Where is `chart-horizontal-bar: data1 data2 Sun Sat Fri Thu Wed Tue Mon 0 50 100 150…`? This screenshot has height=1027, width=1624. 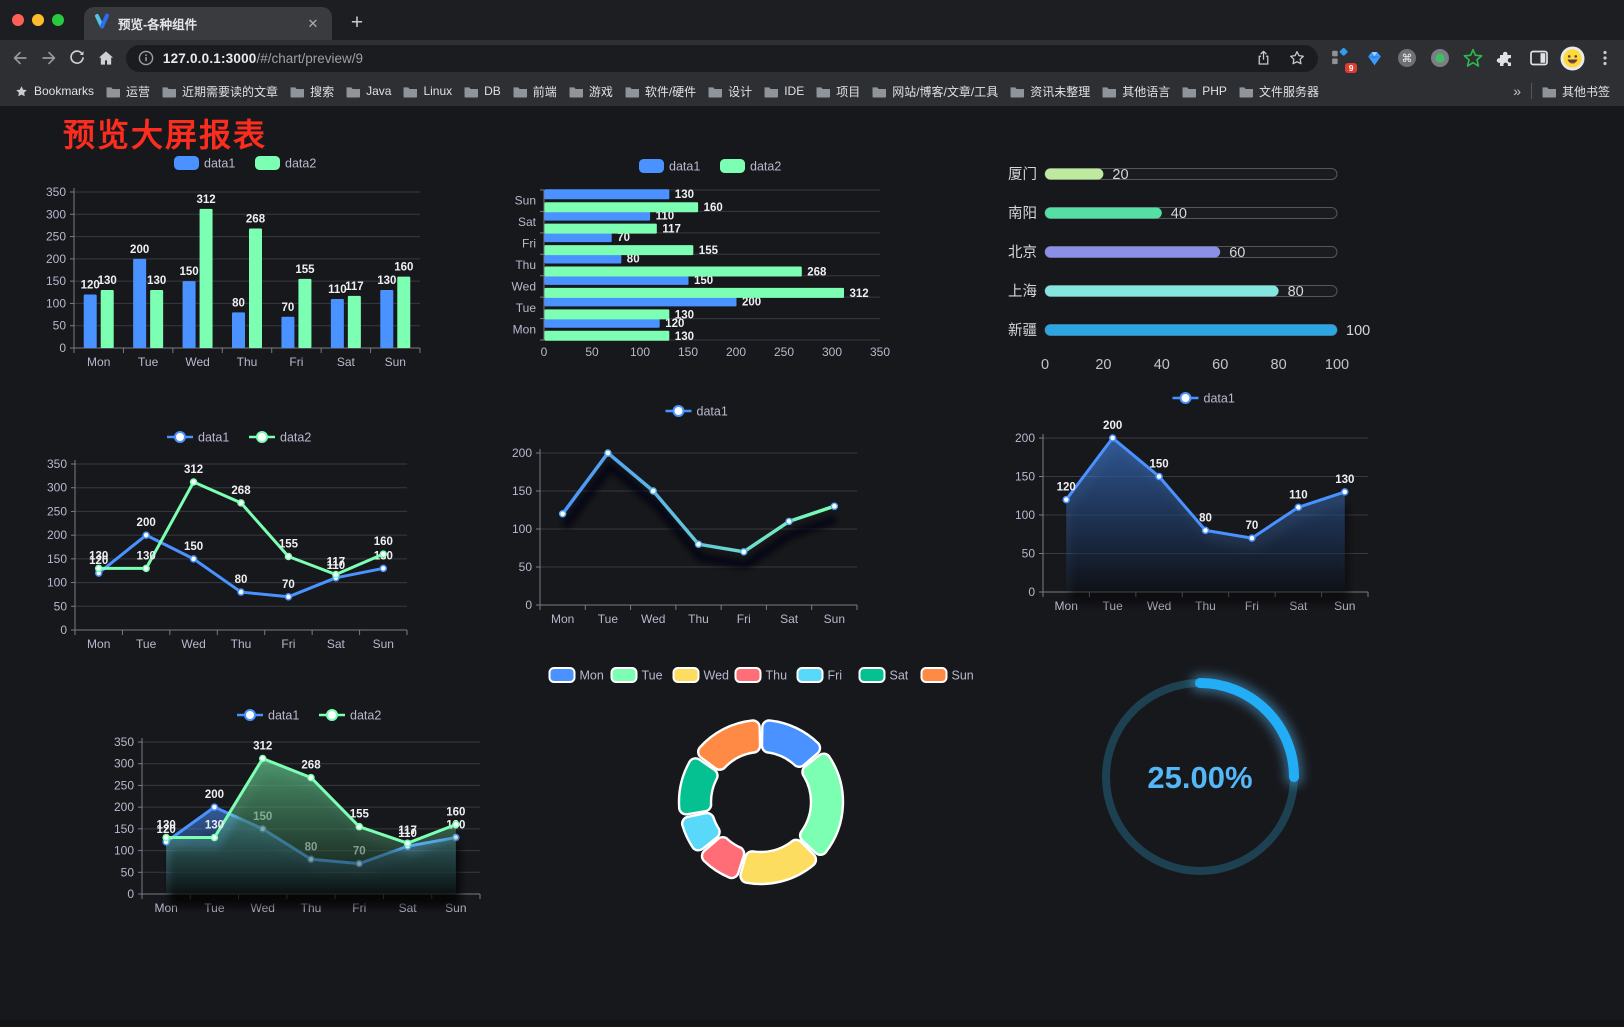 chart-horizontal-bar: data1 data2 Sun Sat Fri Thu Wed Tue Mon 0 50 100 150… is located at coordinates (698, 261).